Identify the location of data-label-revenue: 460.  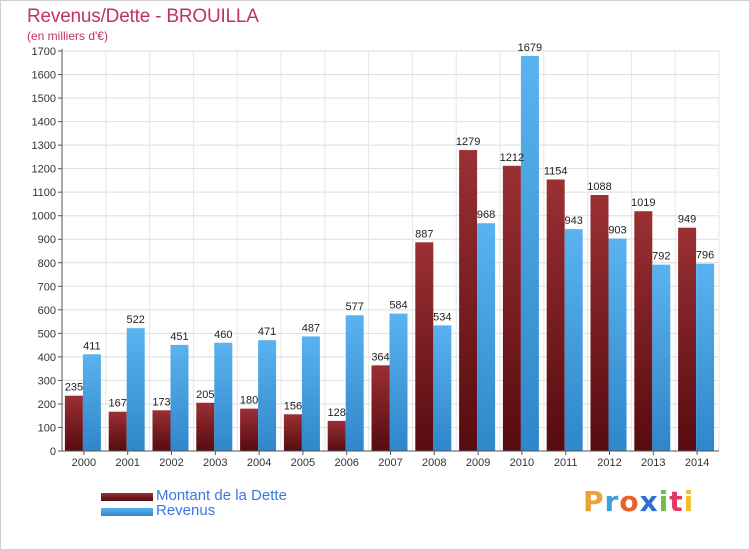
(223, 335).